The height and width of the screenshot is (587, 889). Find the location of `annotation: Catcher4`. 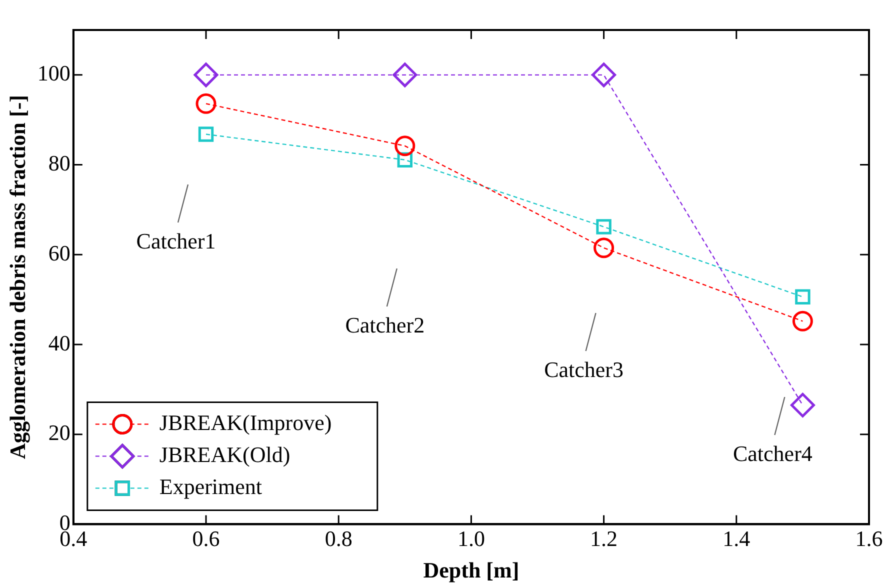

annotation: Catcher4 is located at coordinates (772, 453).